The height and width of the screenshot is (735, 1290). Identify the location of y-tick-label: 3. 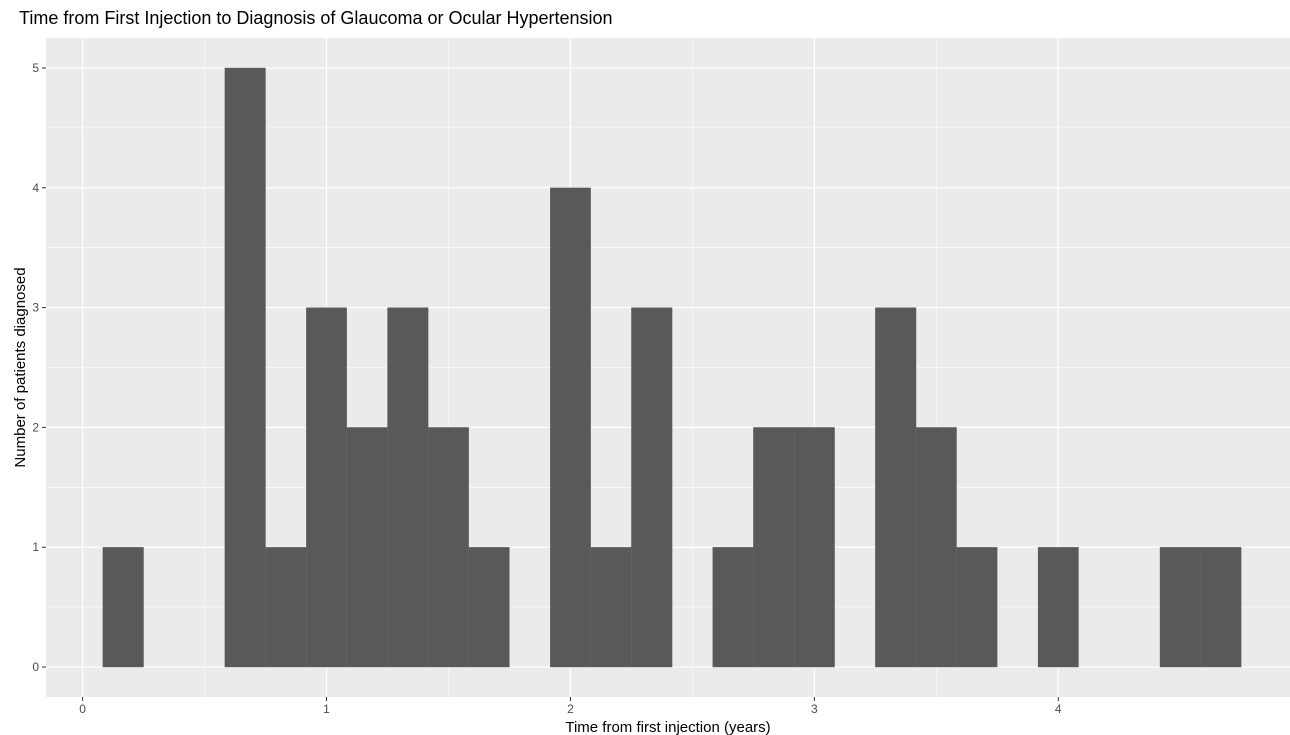
(35, 308).